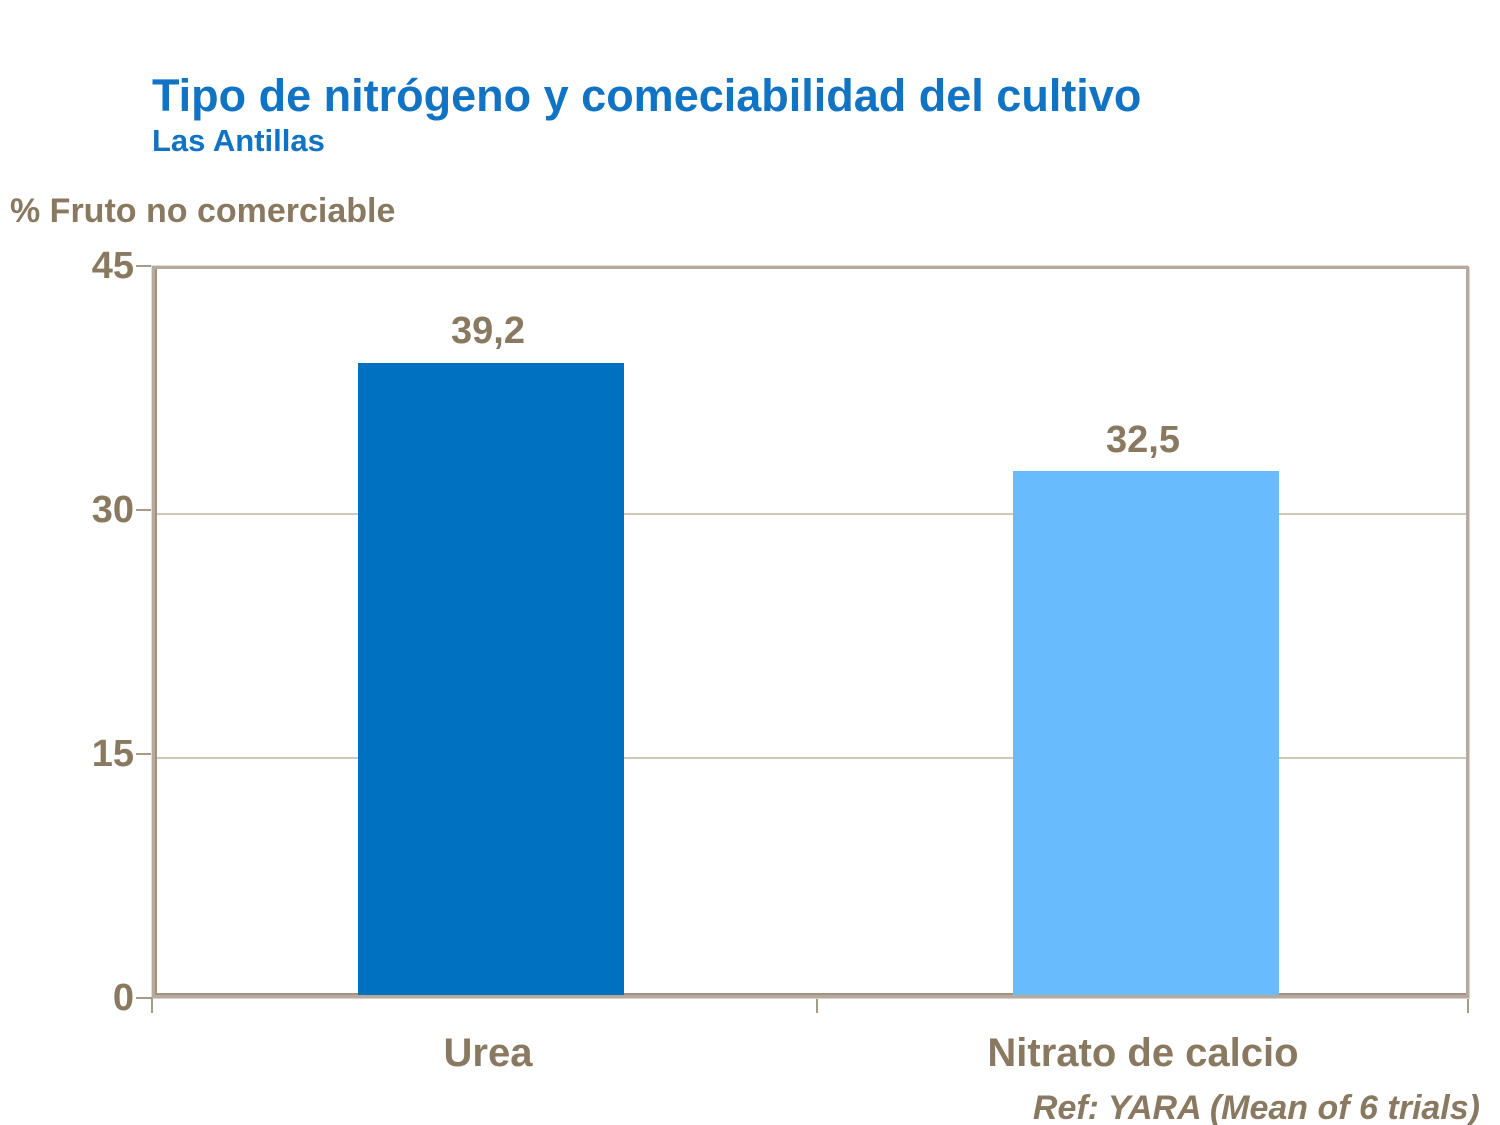 The image size is (1500, 1125). Describe the element at coordinates (112, 510) in the screenshot. I see `y-tick-label-30: 30` at that location.